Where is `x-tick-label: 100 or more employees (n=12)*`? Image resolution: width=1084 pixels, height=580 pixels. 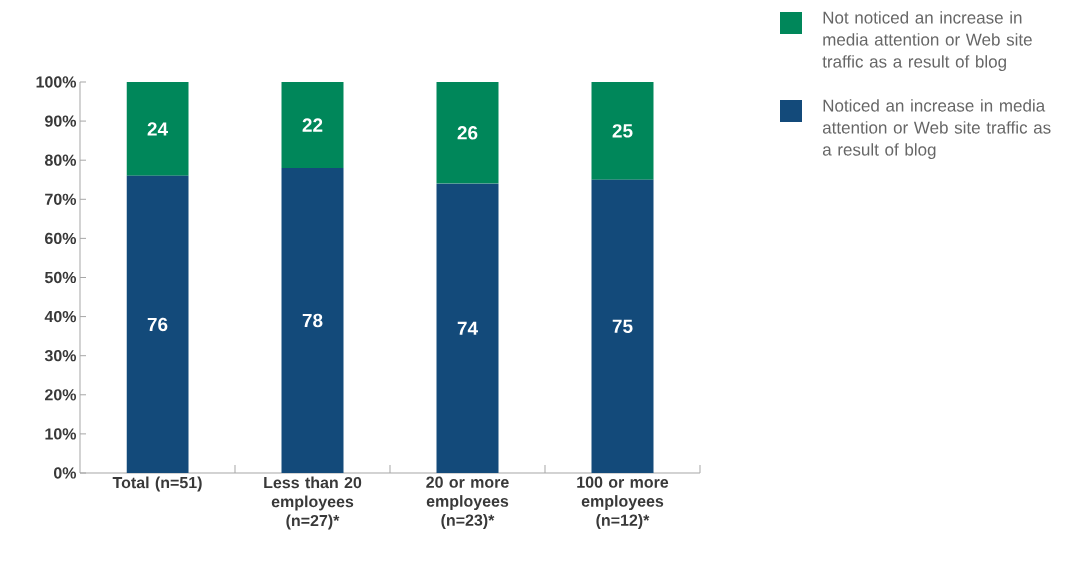
x-tick-label: 100 or more employees (n=12)* is located at coordinates (623, 503).